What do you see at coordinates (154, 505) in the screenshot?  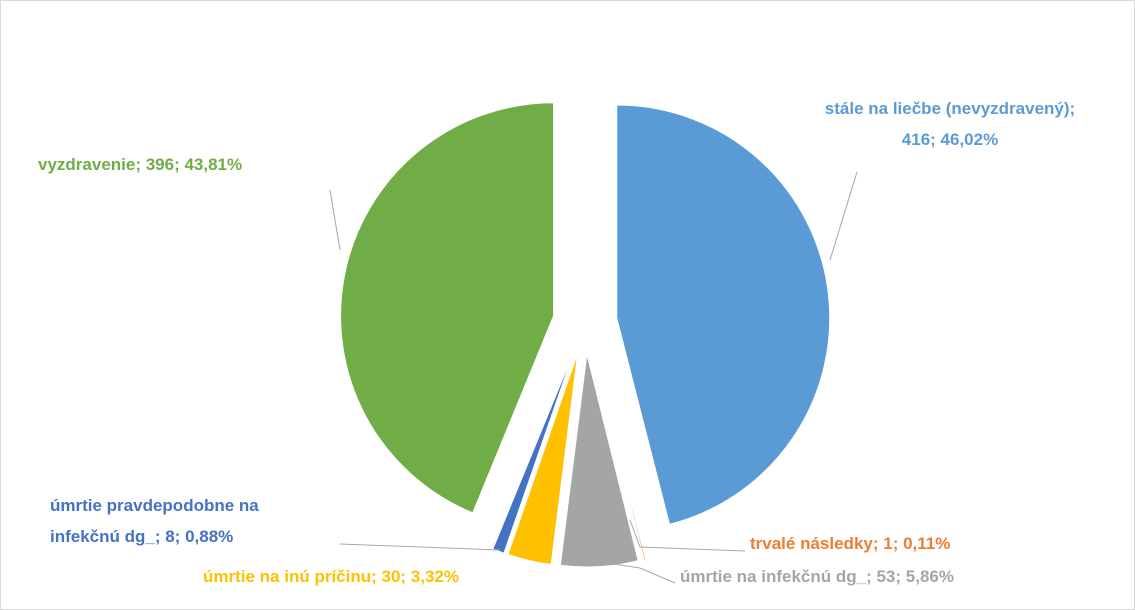 I see `data-label-line: úmrtie pravdepodobne na` at bounding box center [154, 505].